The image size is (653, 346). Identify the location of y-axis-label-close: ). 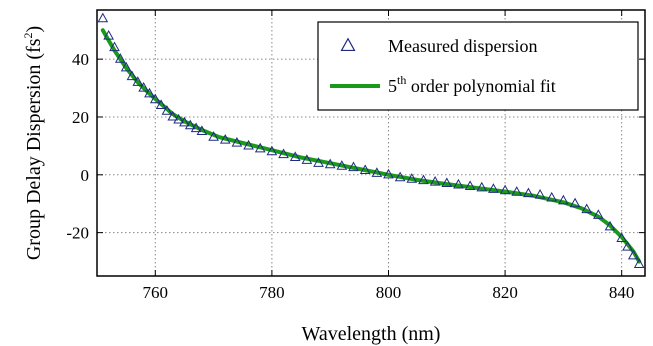
(34, 29).